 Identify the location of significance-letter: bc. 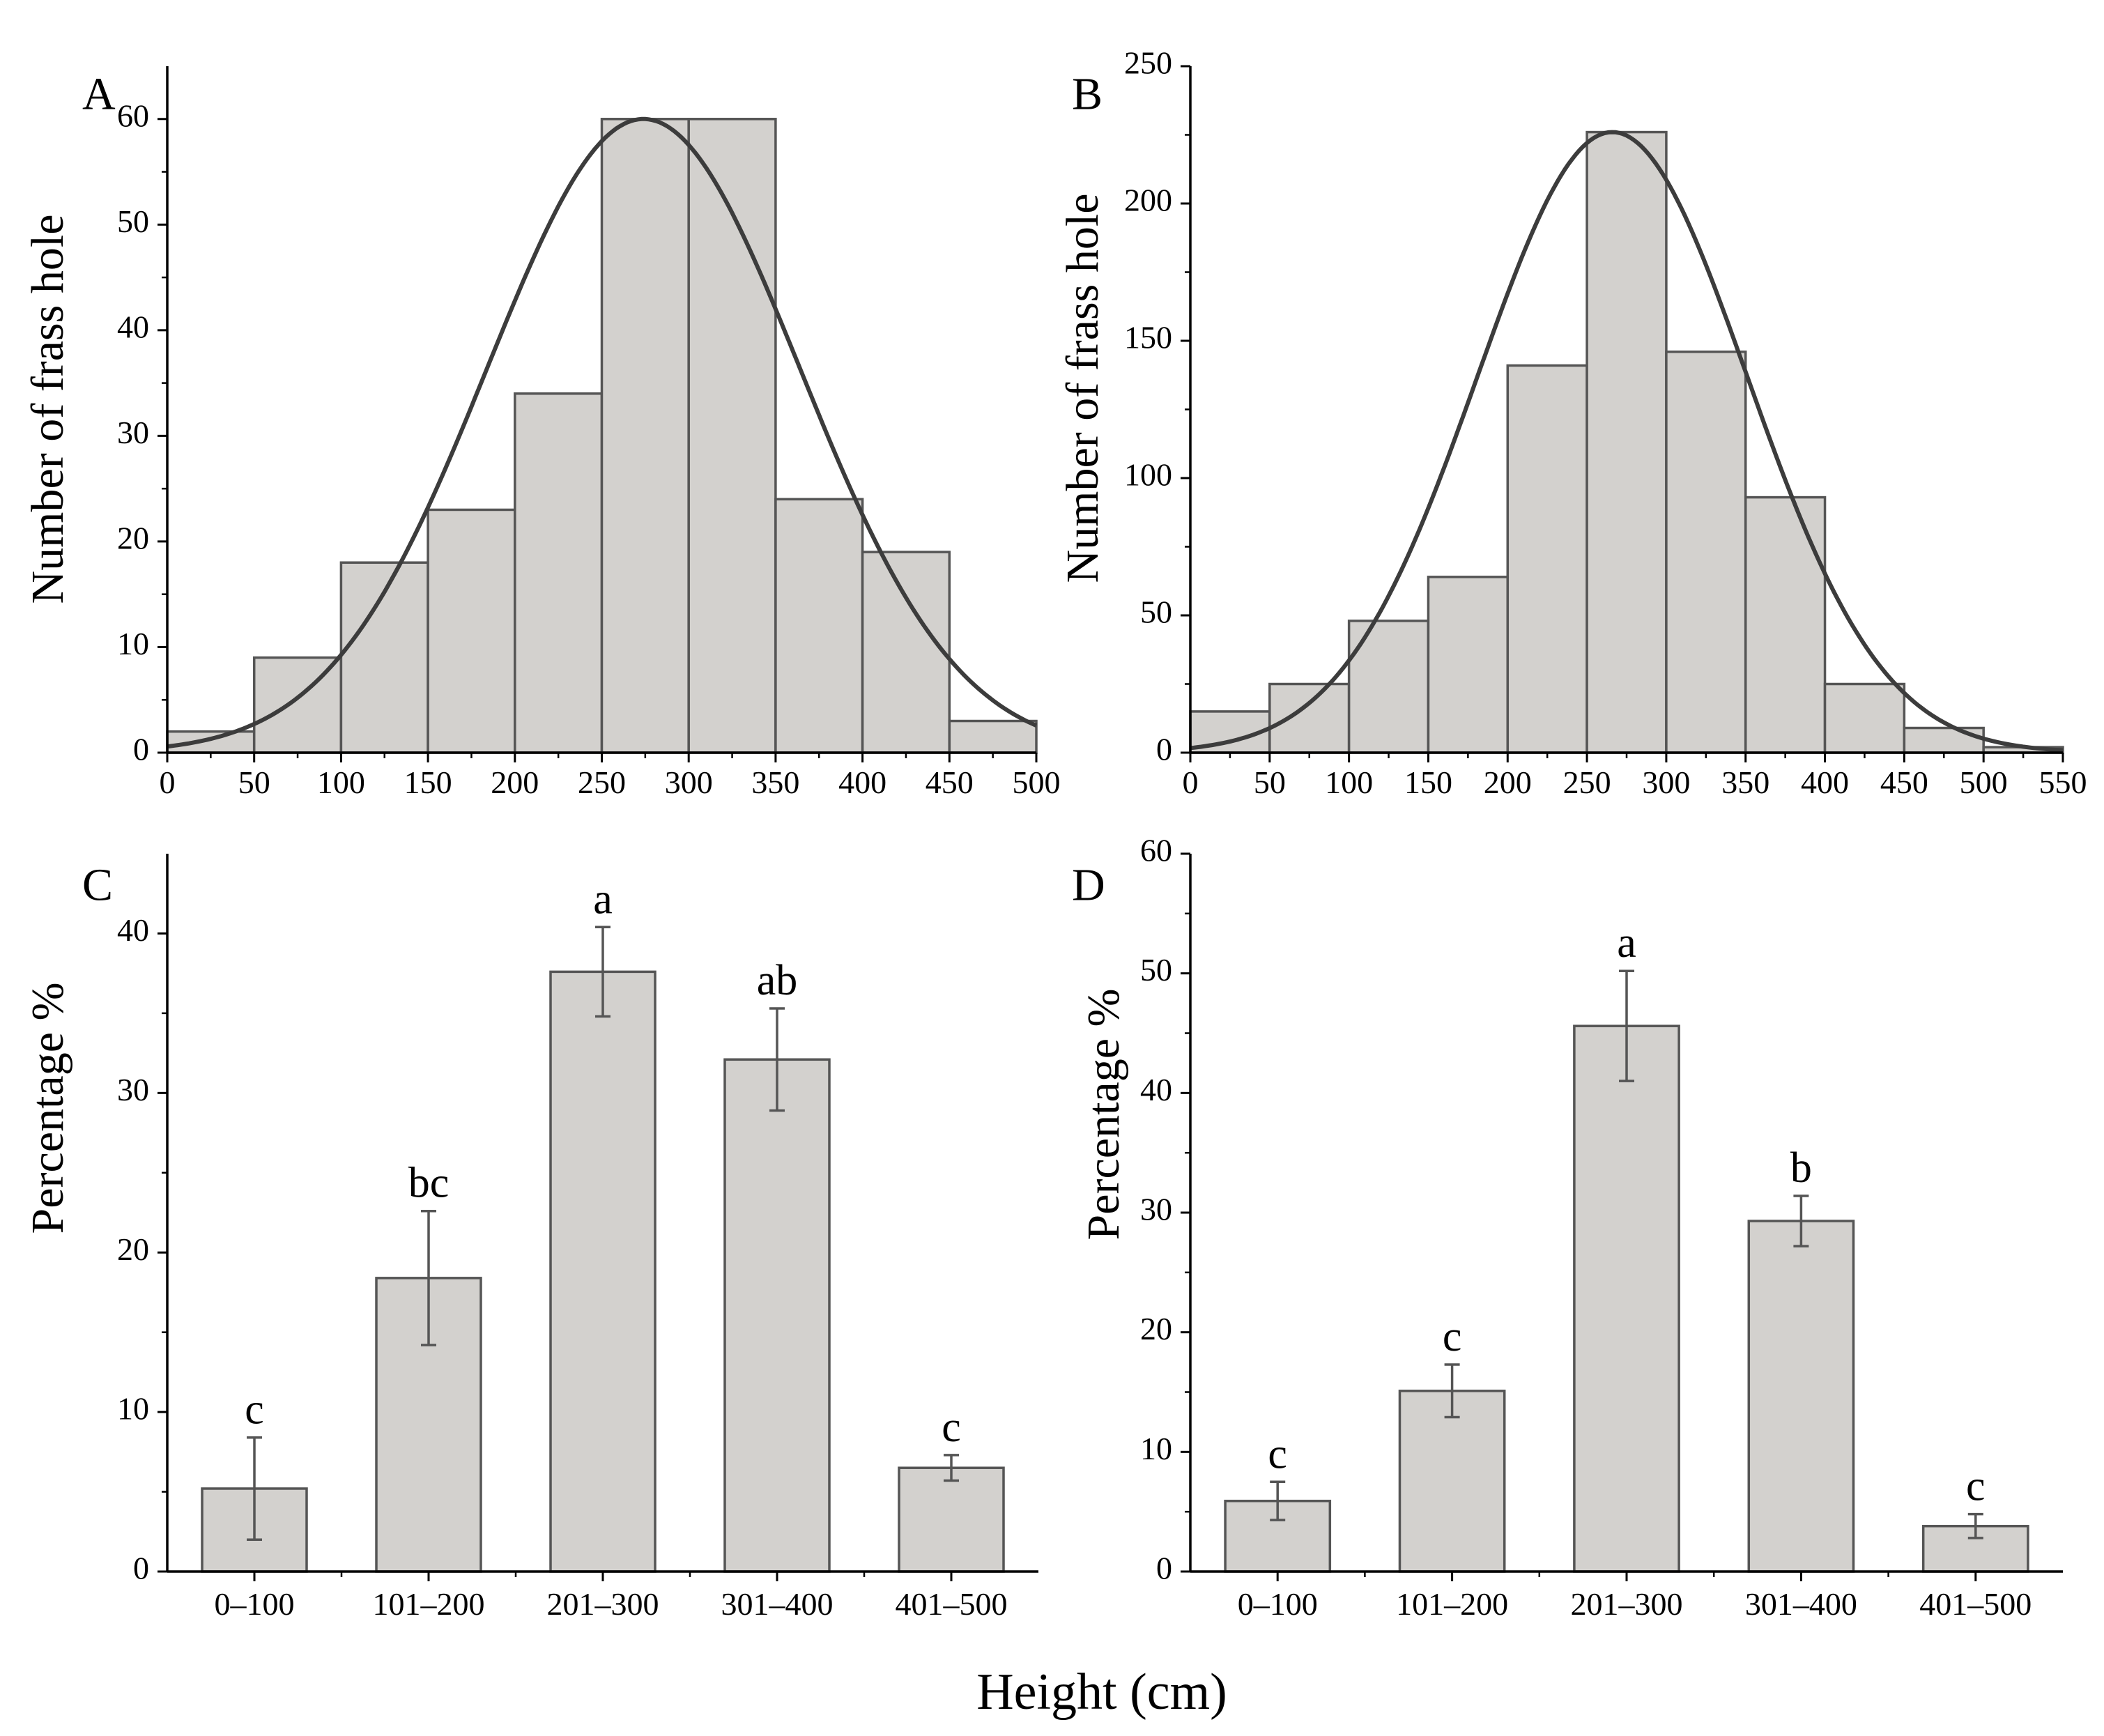
(429, 1184).